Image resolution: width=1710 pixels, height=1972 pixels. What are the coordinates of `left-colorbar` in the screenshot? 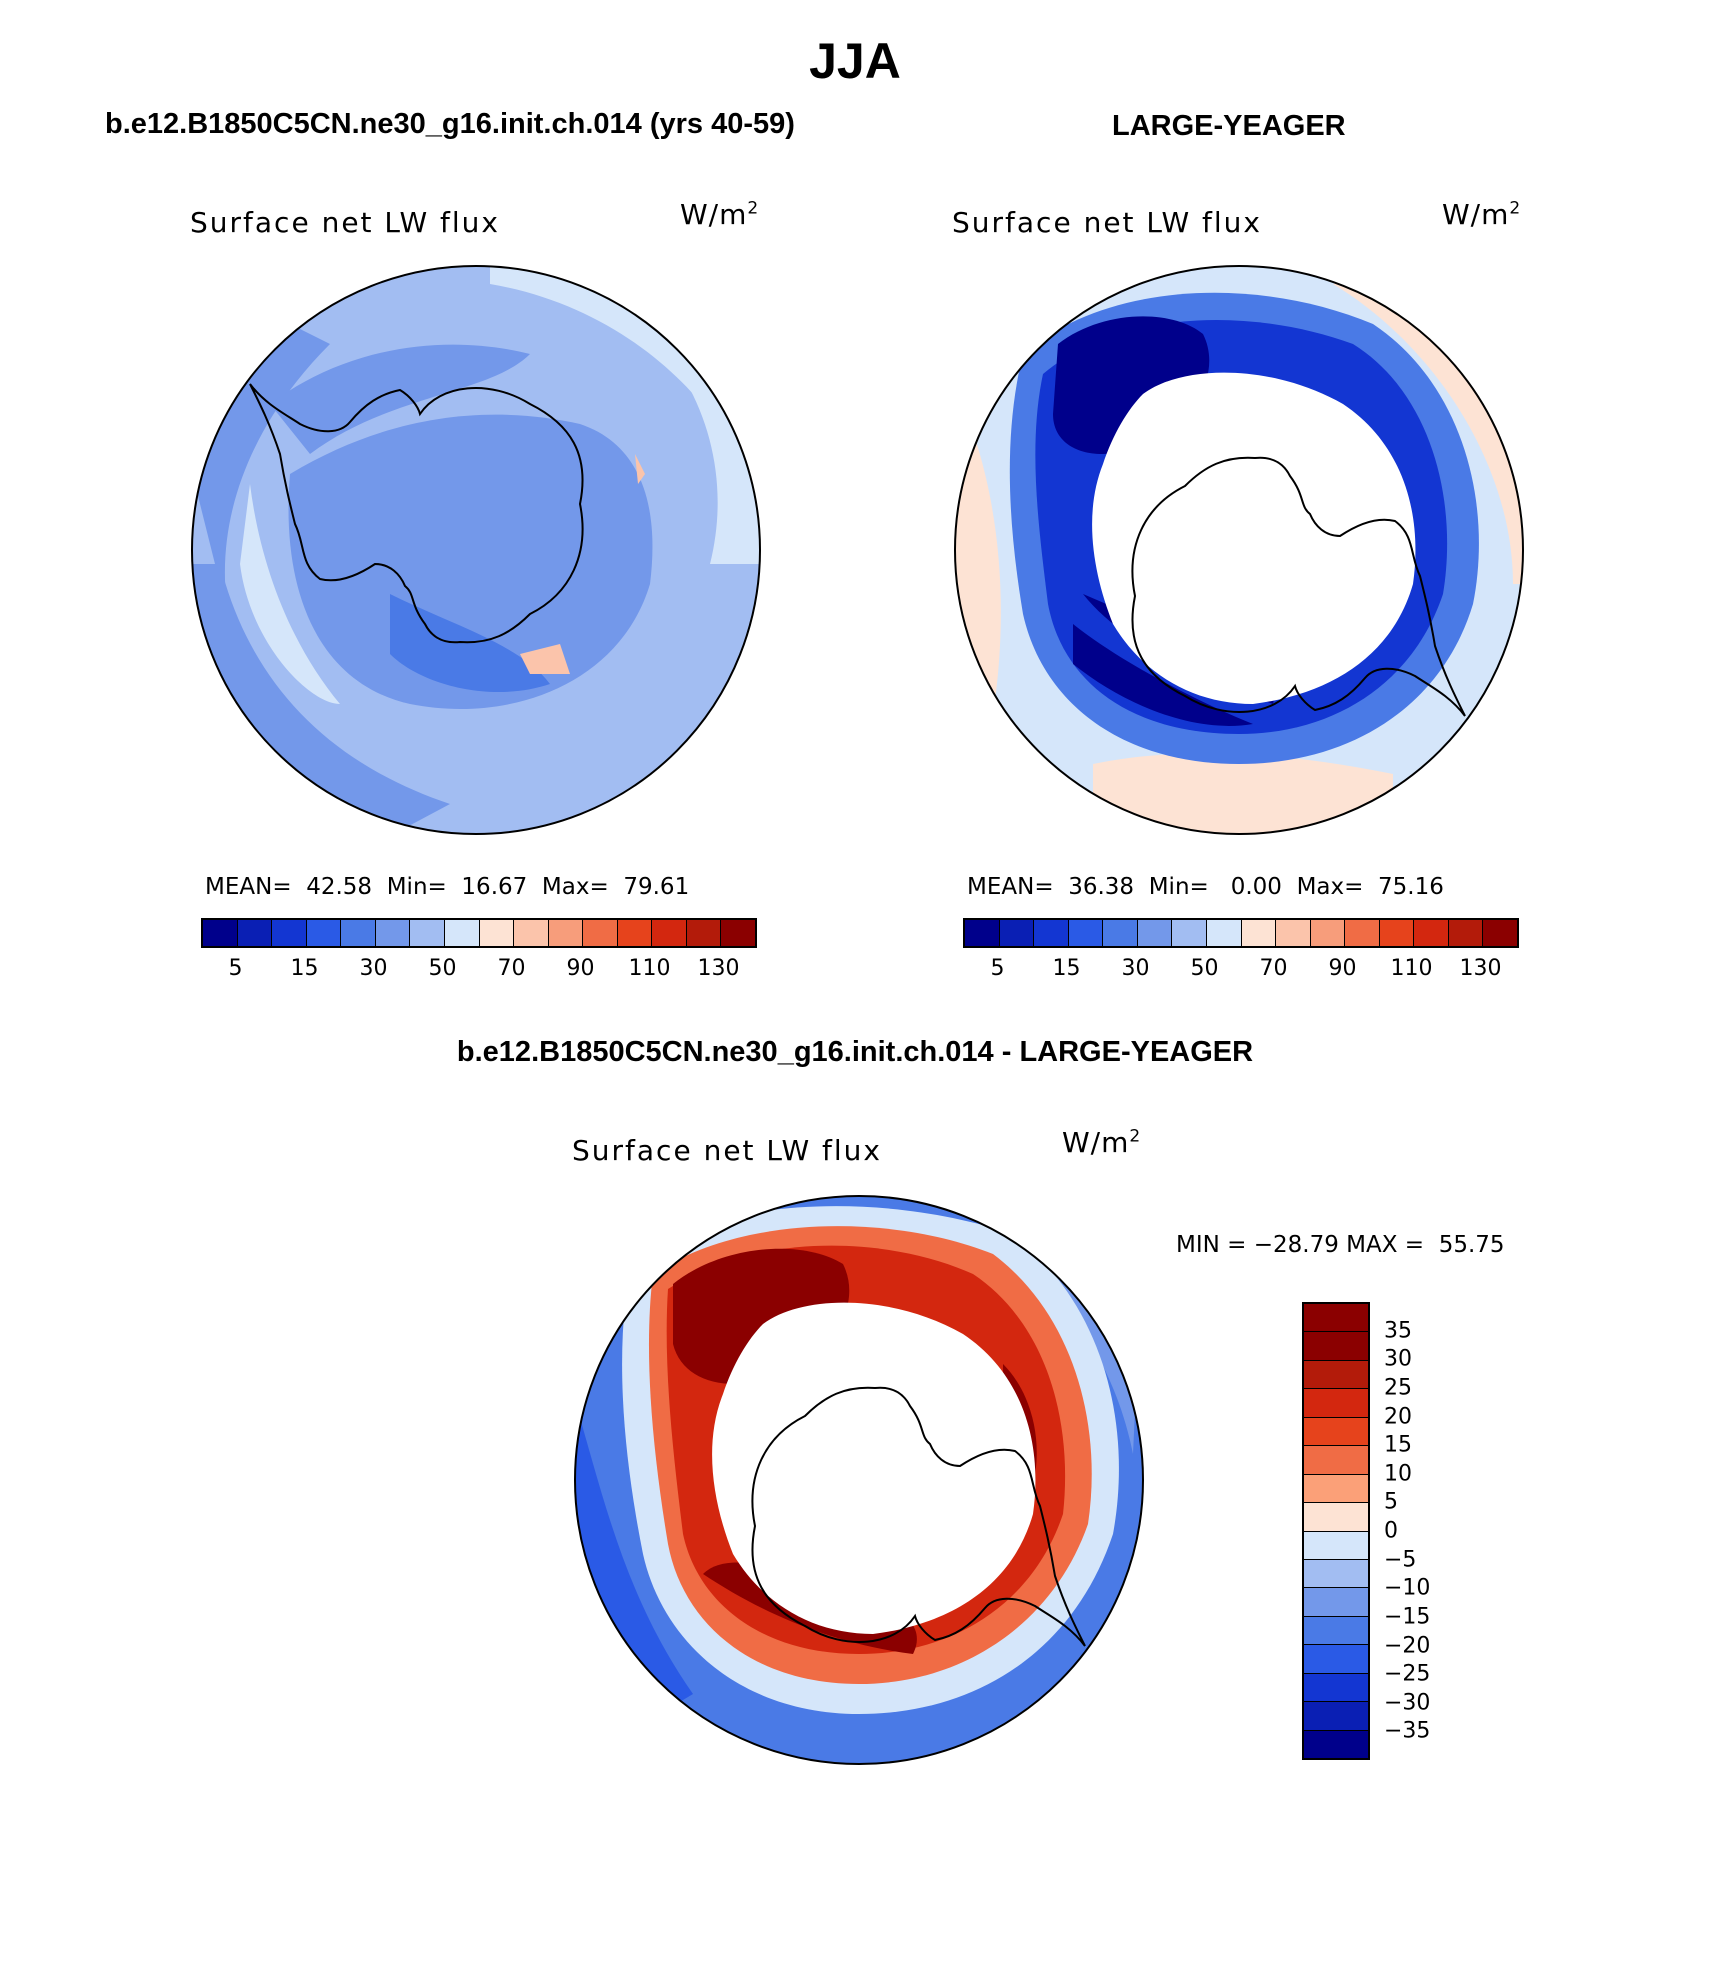 It's located at (479, 933).